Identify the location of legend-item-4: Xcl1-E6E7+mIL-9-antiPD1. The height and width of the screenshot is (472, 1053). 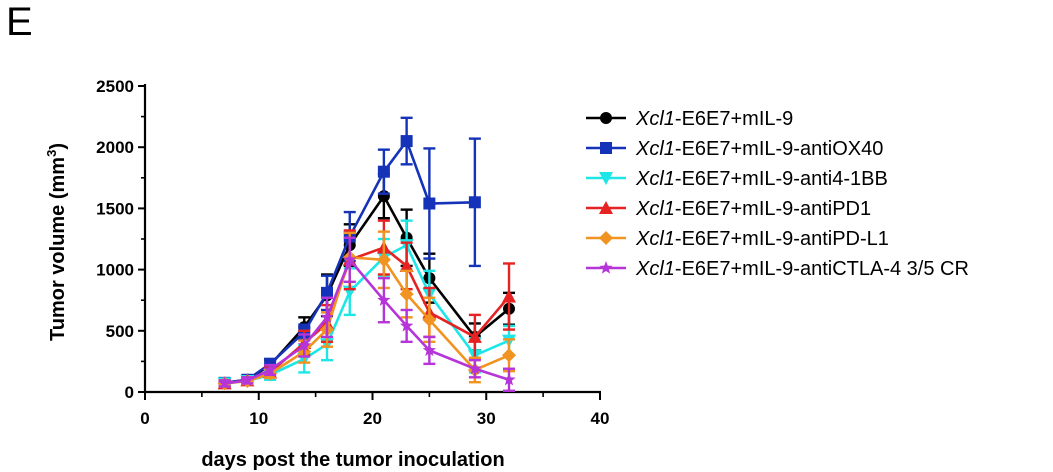
(728, 209).